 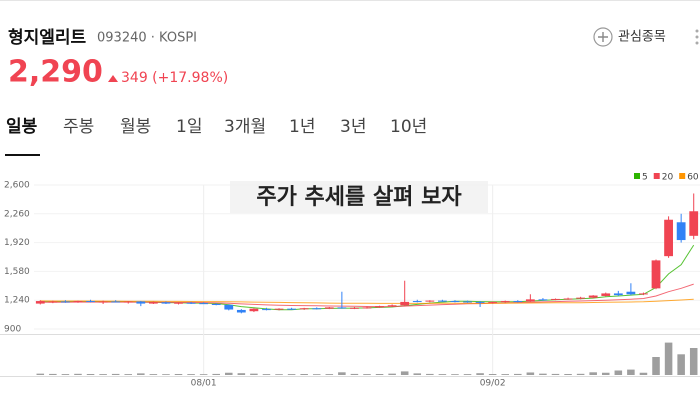 I want to click on up-arrow, so click(x=113, y=78).